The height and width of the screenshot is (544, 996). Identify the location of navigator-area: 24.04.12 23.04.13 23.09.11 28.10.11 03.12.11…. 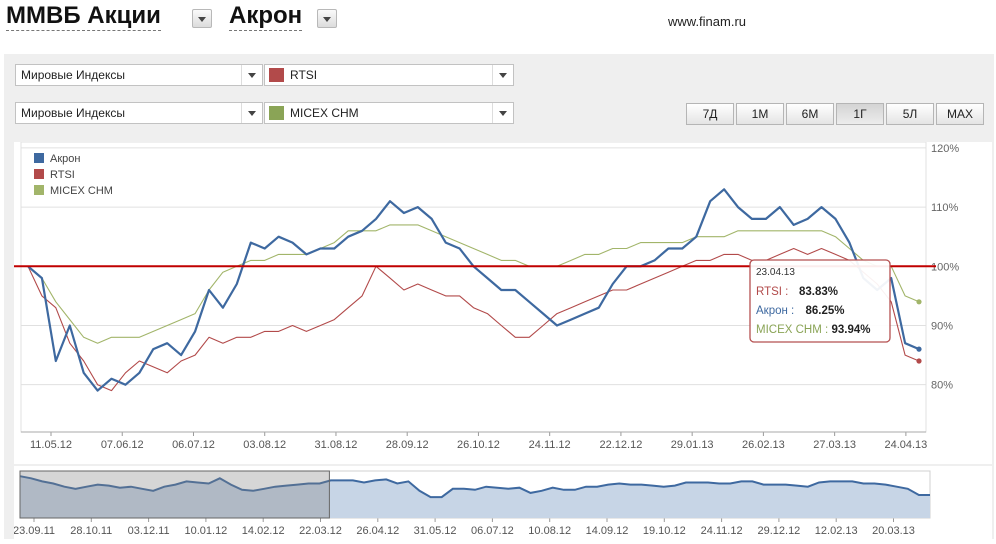
(502, 497).